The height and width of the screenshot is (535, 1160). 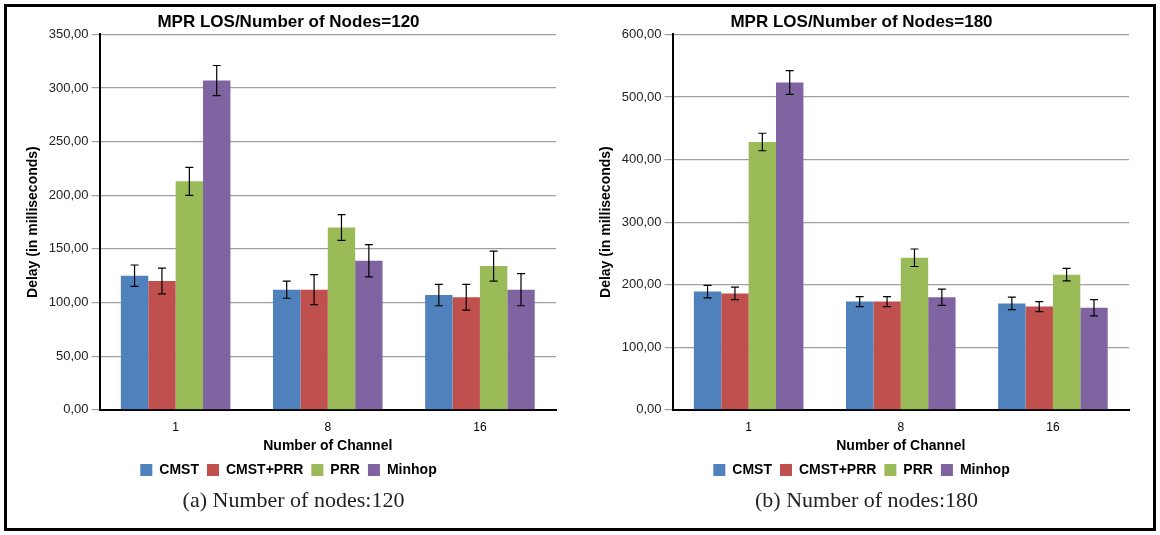 I want to click on y-tick-label: 50,00, so click(x=72, y=355).